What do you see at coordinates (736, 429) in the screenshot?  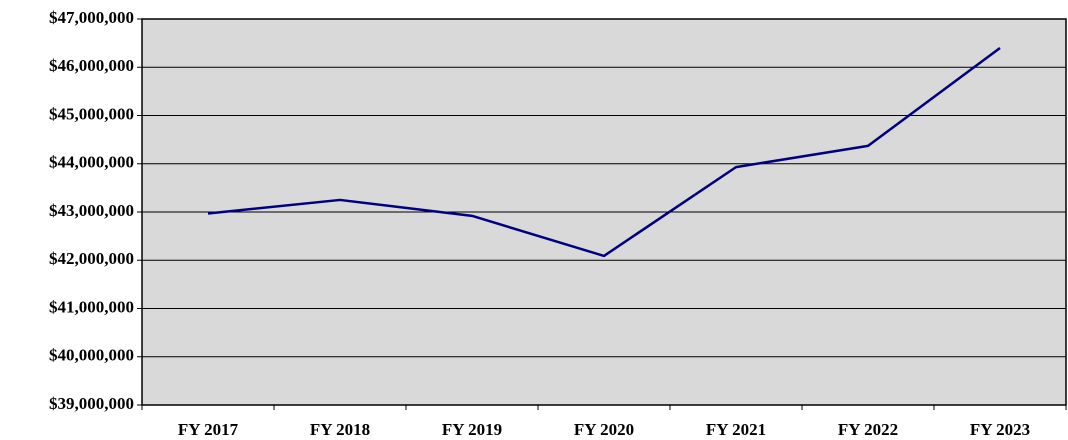 I see `x-tick-label: FY 2021` at bounding box center [736, 429].